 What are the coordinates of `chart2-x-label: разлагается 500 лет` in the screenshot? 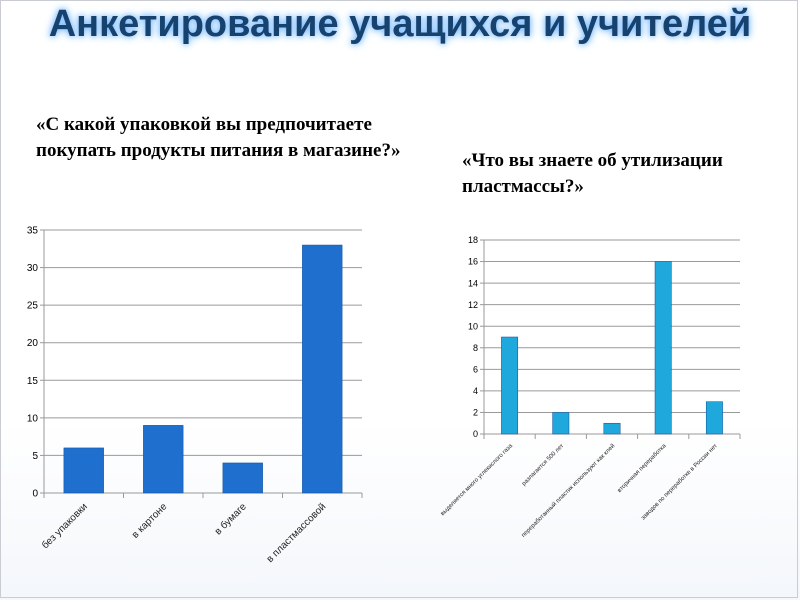 It's located at (543, 465).